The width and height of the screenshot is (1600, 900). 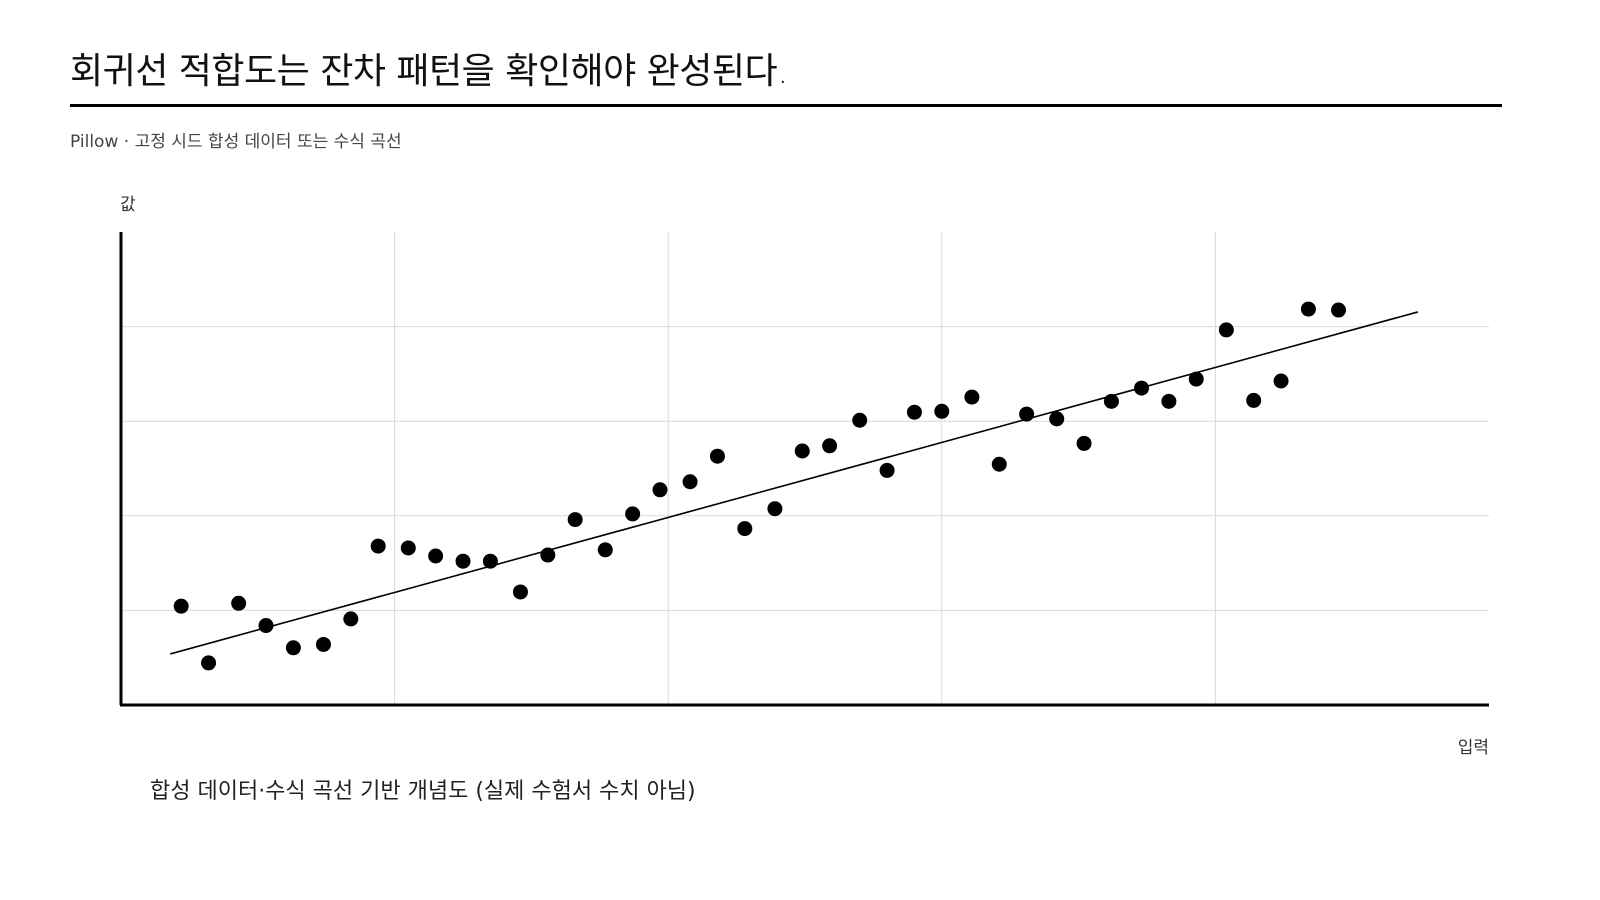 I want to click on chart-subtitle: Pillow · 고정 시드 합성 데이터 또는 수식 곡선, so click(x=236, y=142).